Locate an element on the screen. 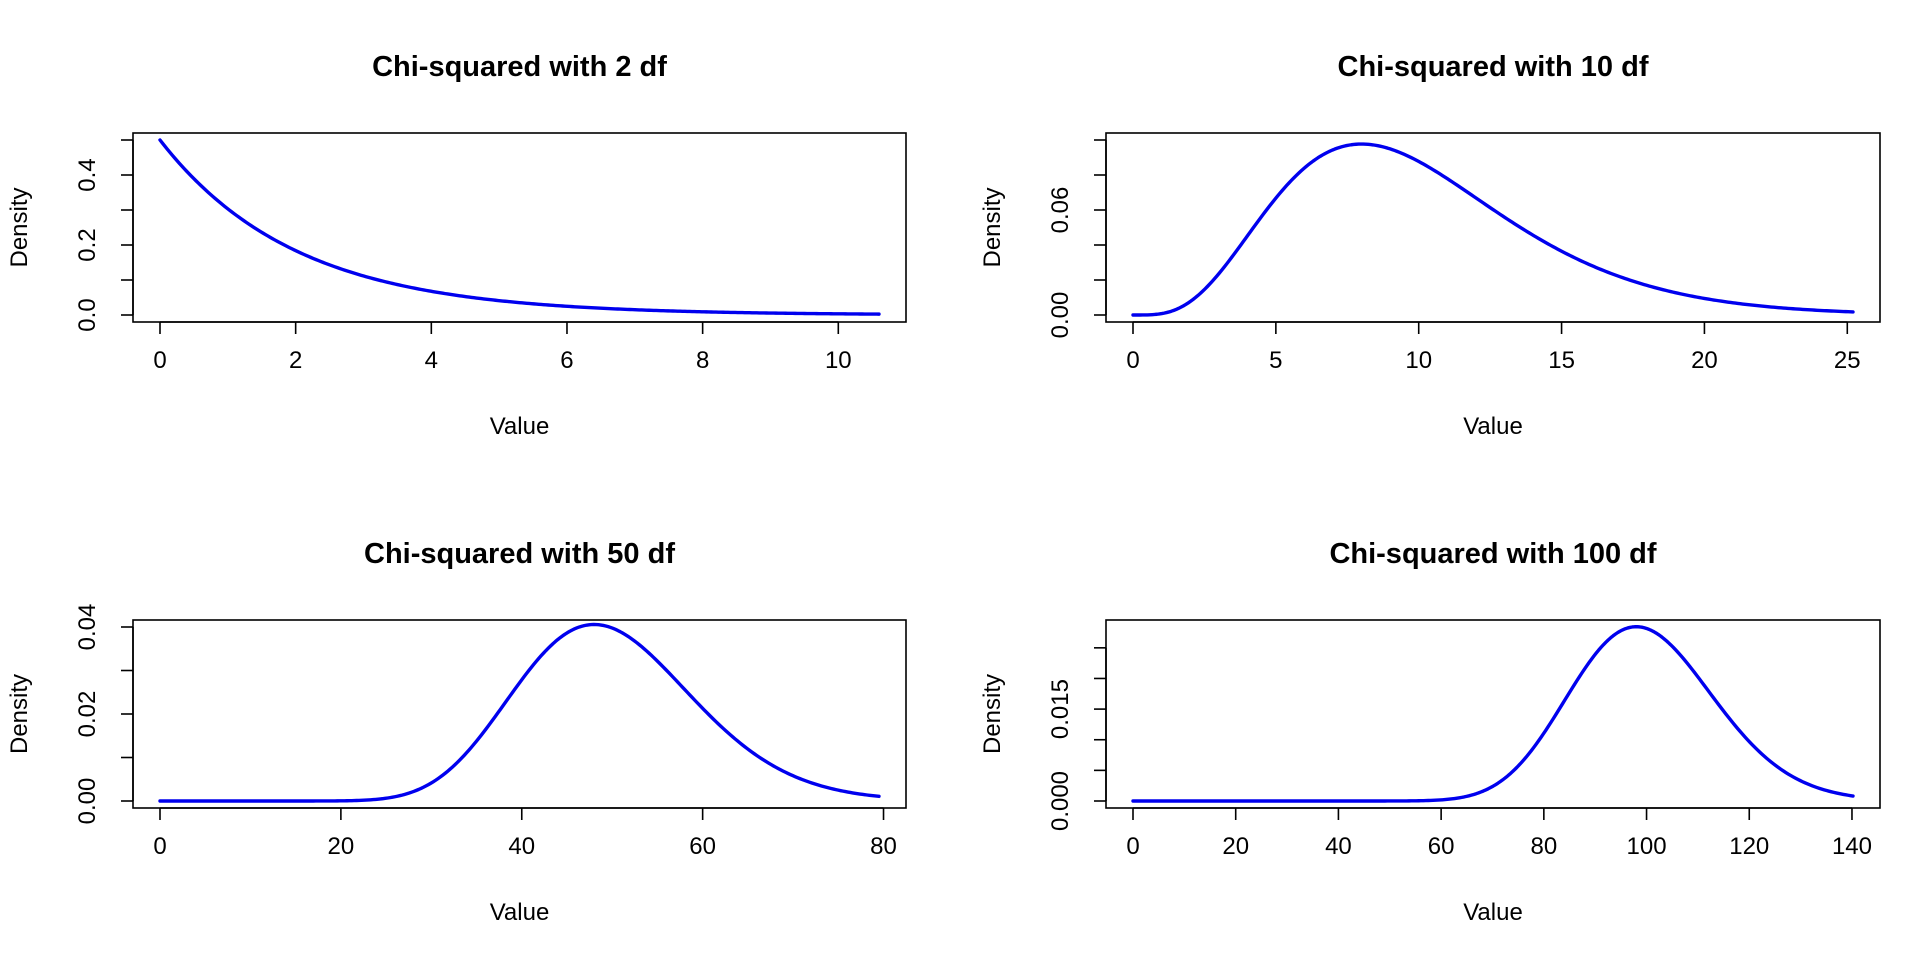 The height and width of the screenshot is (960, 1920). chart-title: Chi-squared with 50 df is located at coordinates (519, 554).